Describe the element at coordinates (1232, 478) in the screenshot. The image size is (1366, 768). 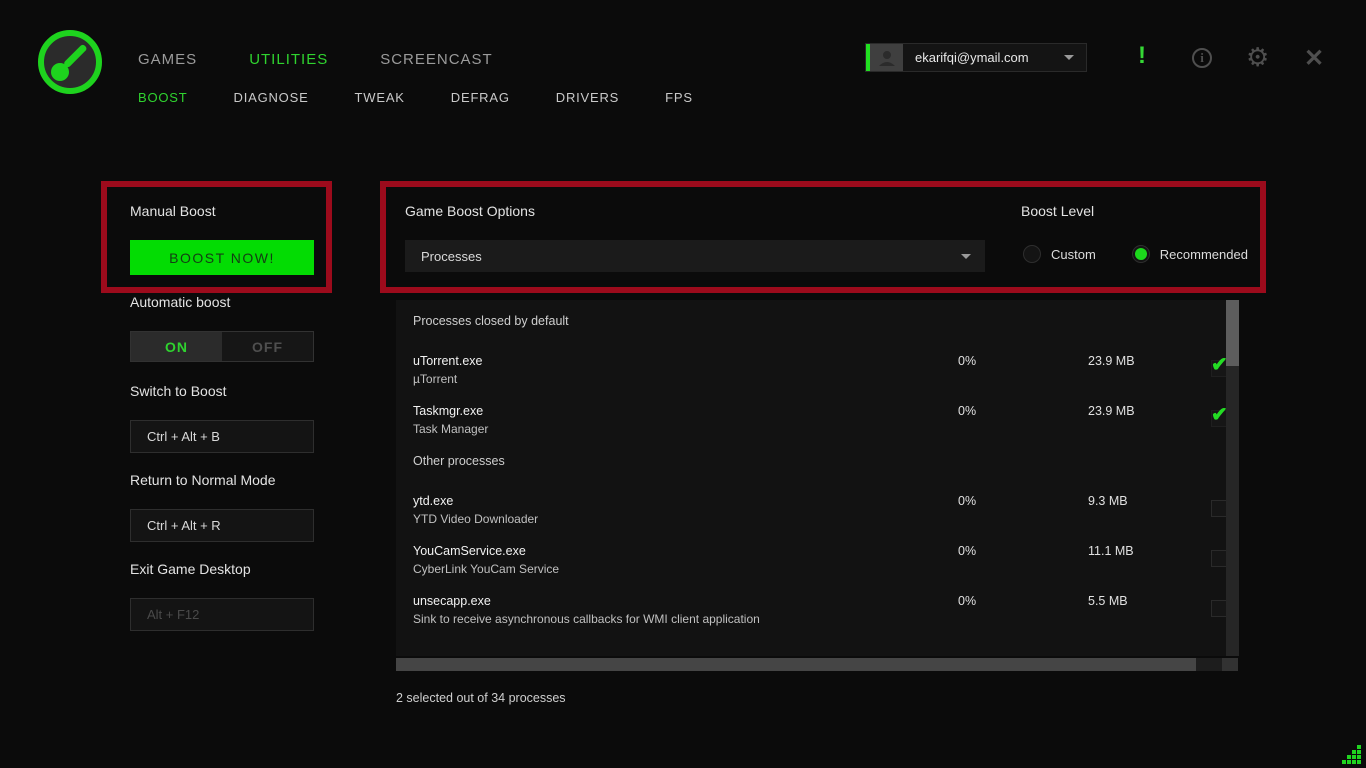
I see `vertical-scrollbar` at that location.